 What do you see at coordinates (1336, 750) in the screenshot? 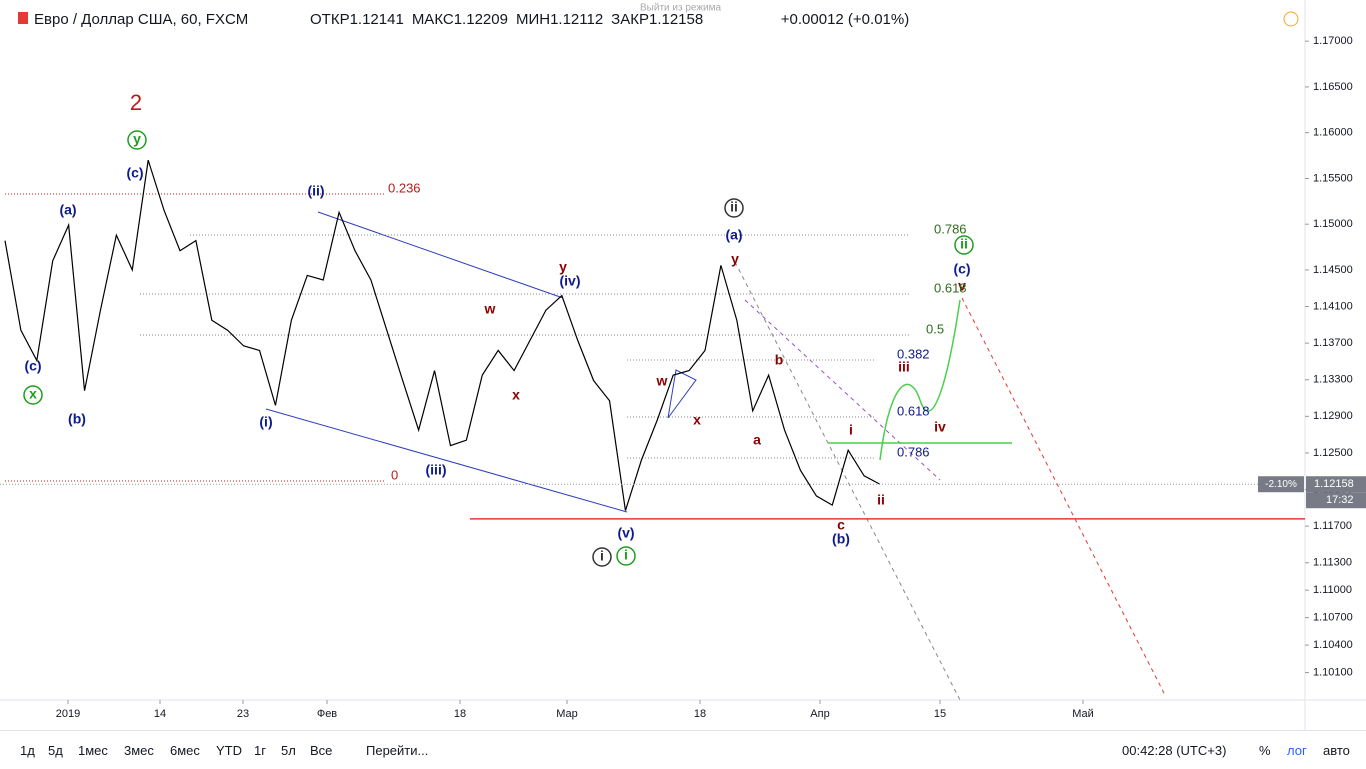
I see `scale-option: авто` at bounding box center [1336, 750].